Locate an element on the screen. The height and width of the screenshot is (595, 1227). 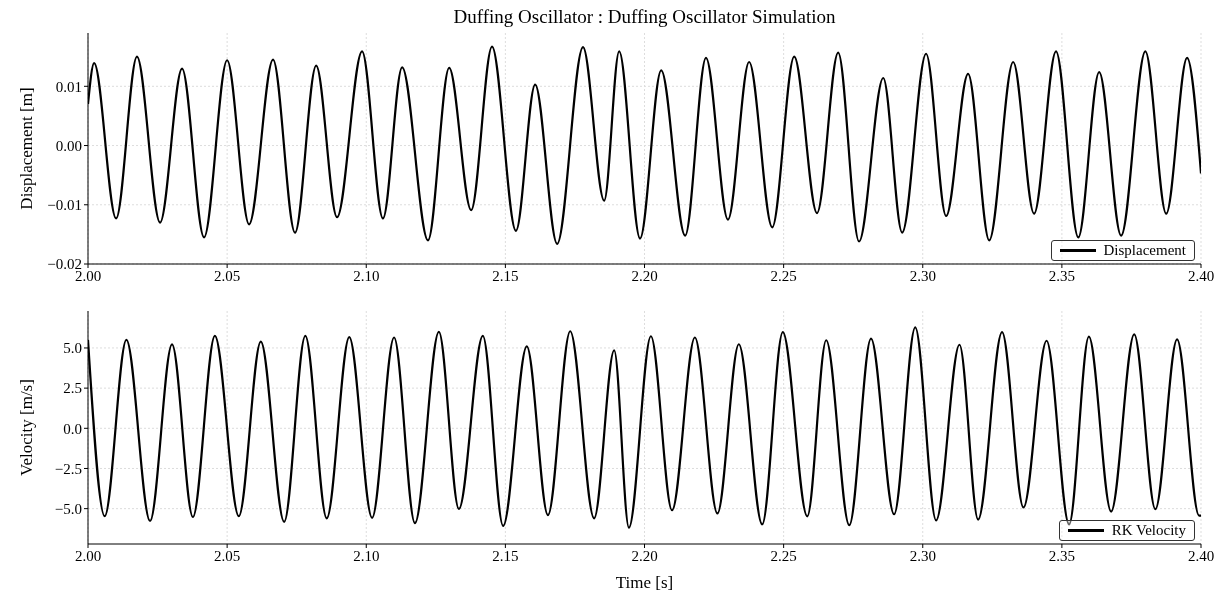
legend: RK Velocity is located at coordinates (1126, 530).